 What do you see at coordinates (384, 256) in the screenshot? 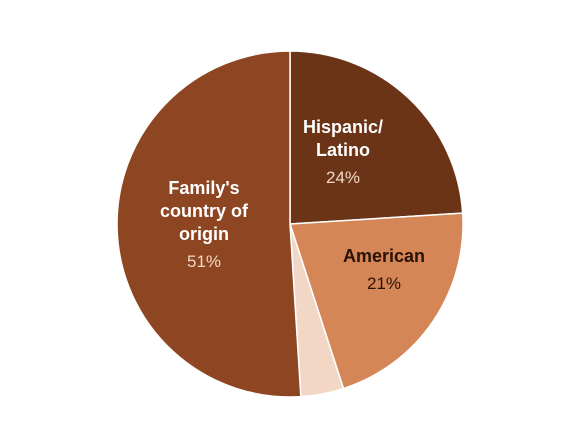
I see `slice-label-1: American` at bounding box center [384, 256].